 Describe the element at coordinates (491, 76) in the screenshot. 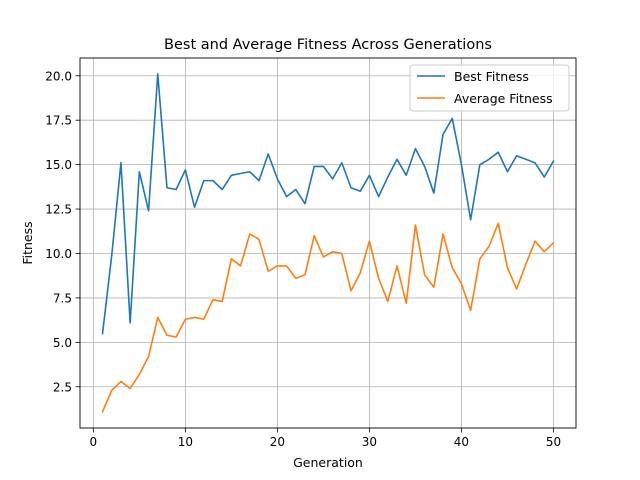

I see `legend-label-best: Best Fitness` at that location.